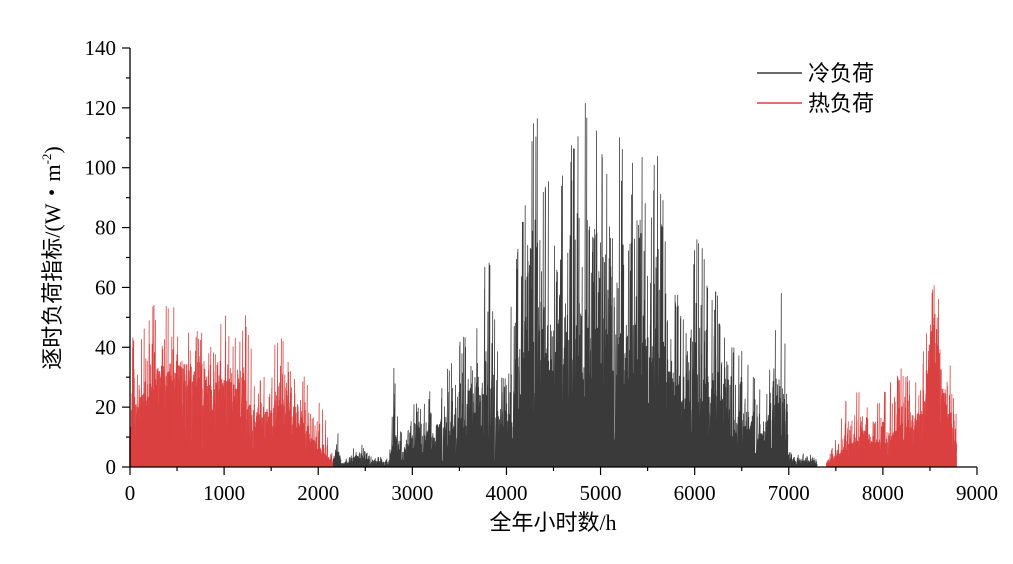  Describe the element at coordinates (105, 407) in the screenshot. I see `y-tick-label: 20` at that location.